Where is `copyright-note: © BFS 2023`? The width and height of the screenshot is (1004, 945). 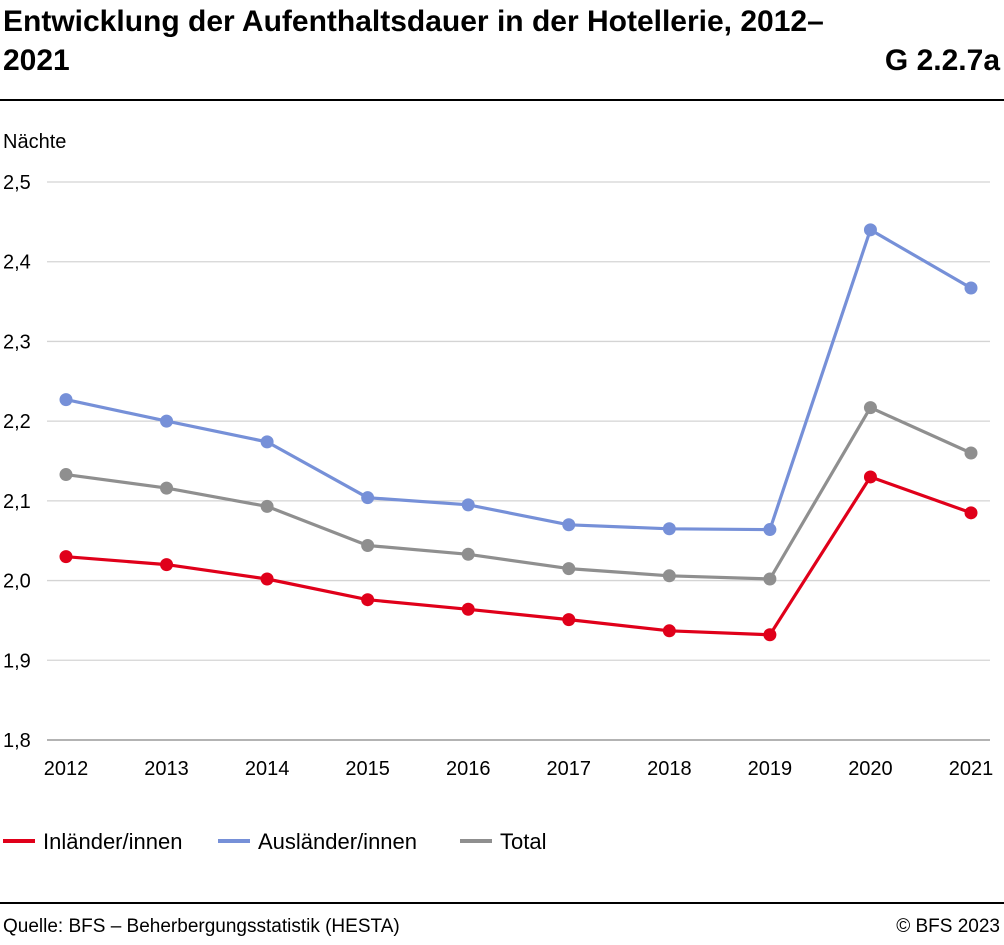
copyright-note: © BFS 2023 is located at coordinates (948, 926).